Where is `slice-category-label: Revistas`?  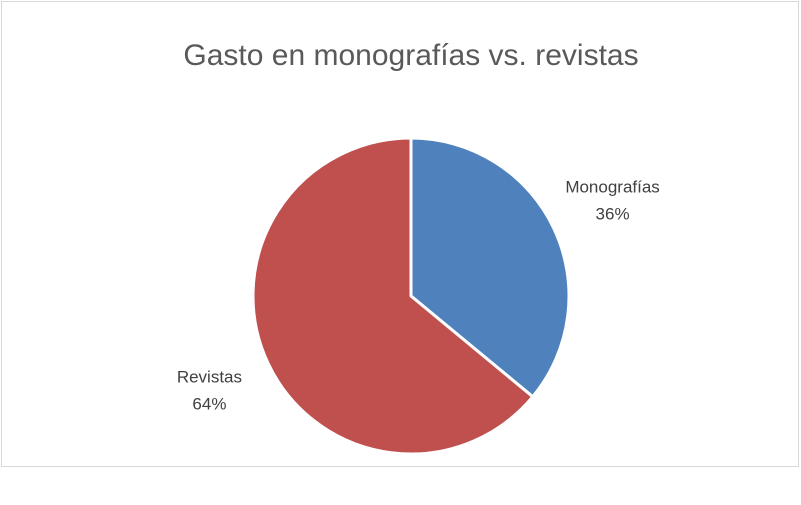 slice-category-label: Revistas is located at coordinates (209, 376).